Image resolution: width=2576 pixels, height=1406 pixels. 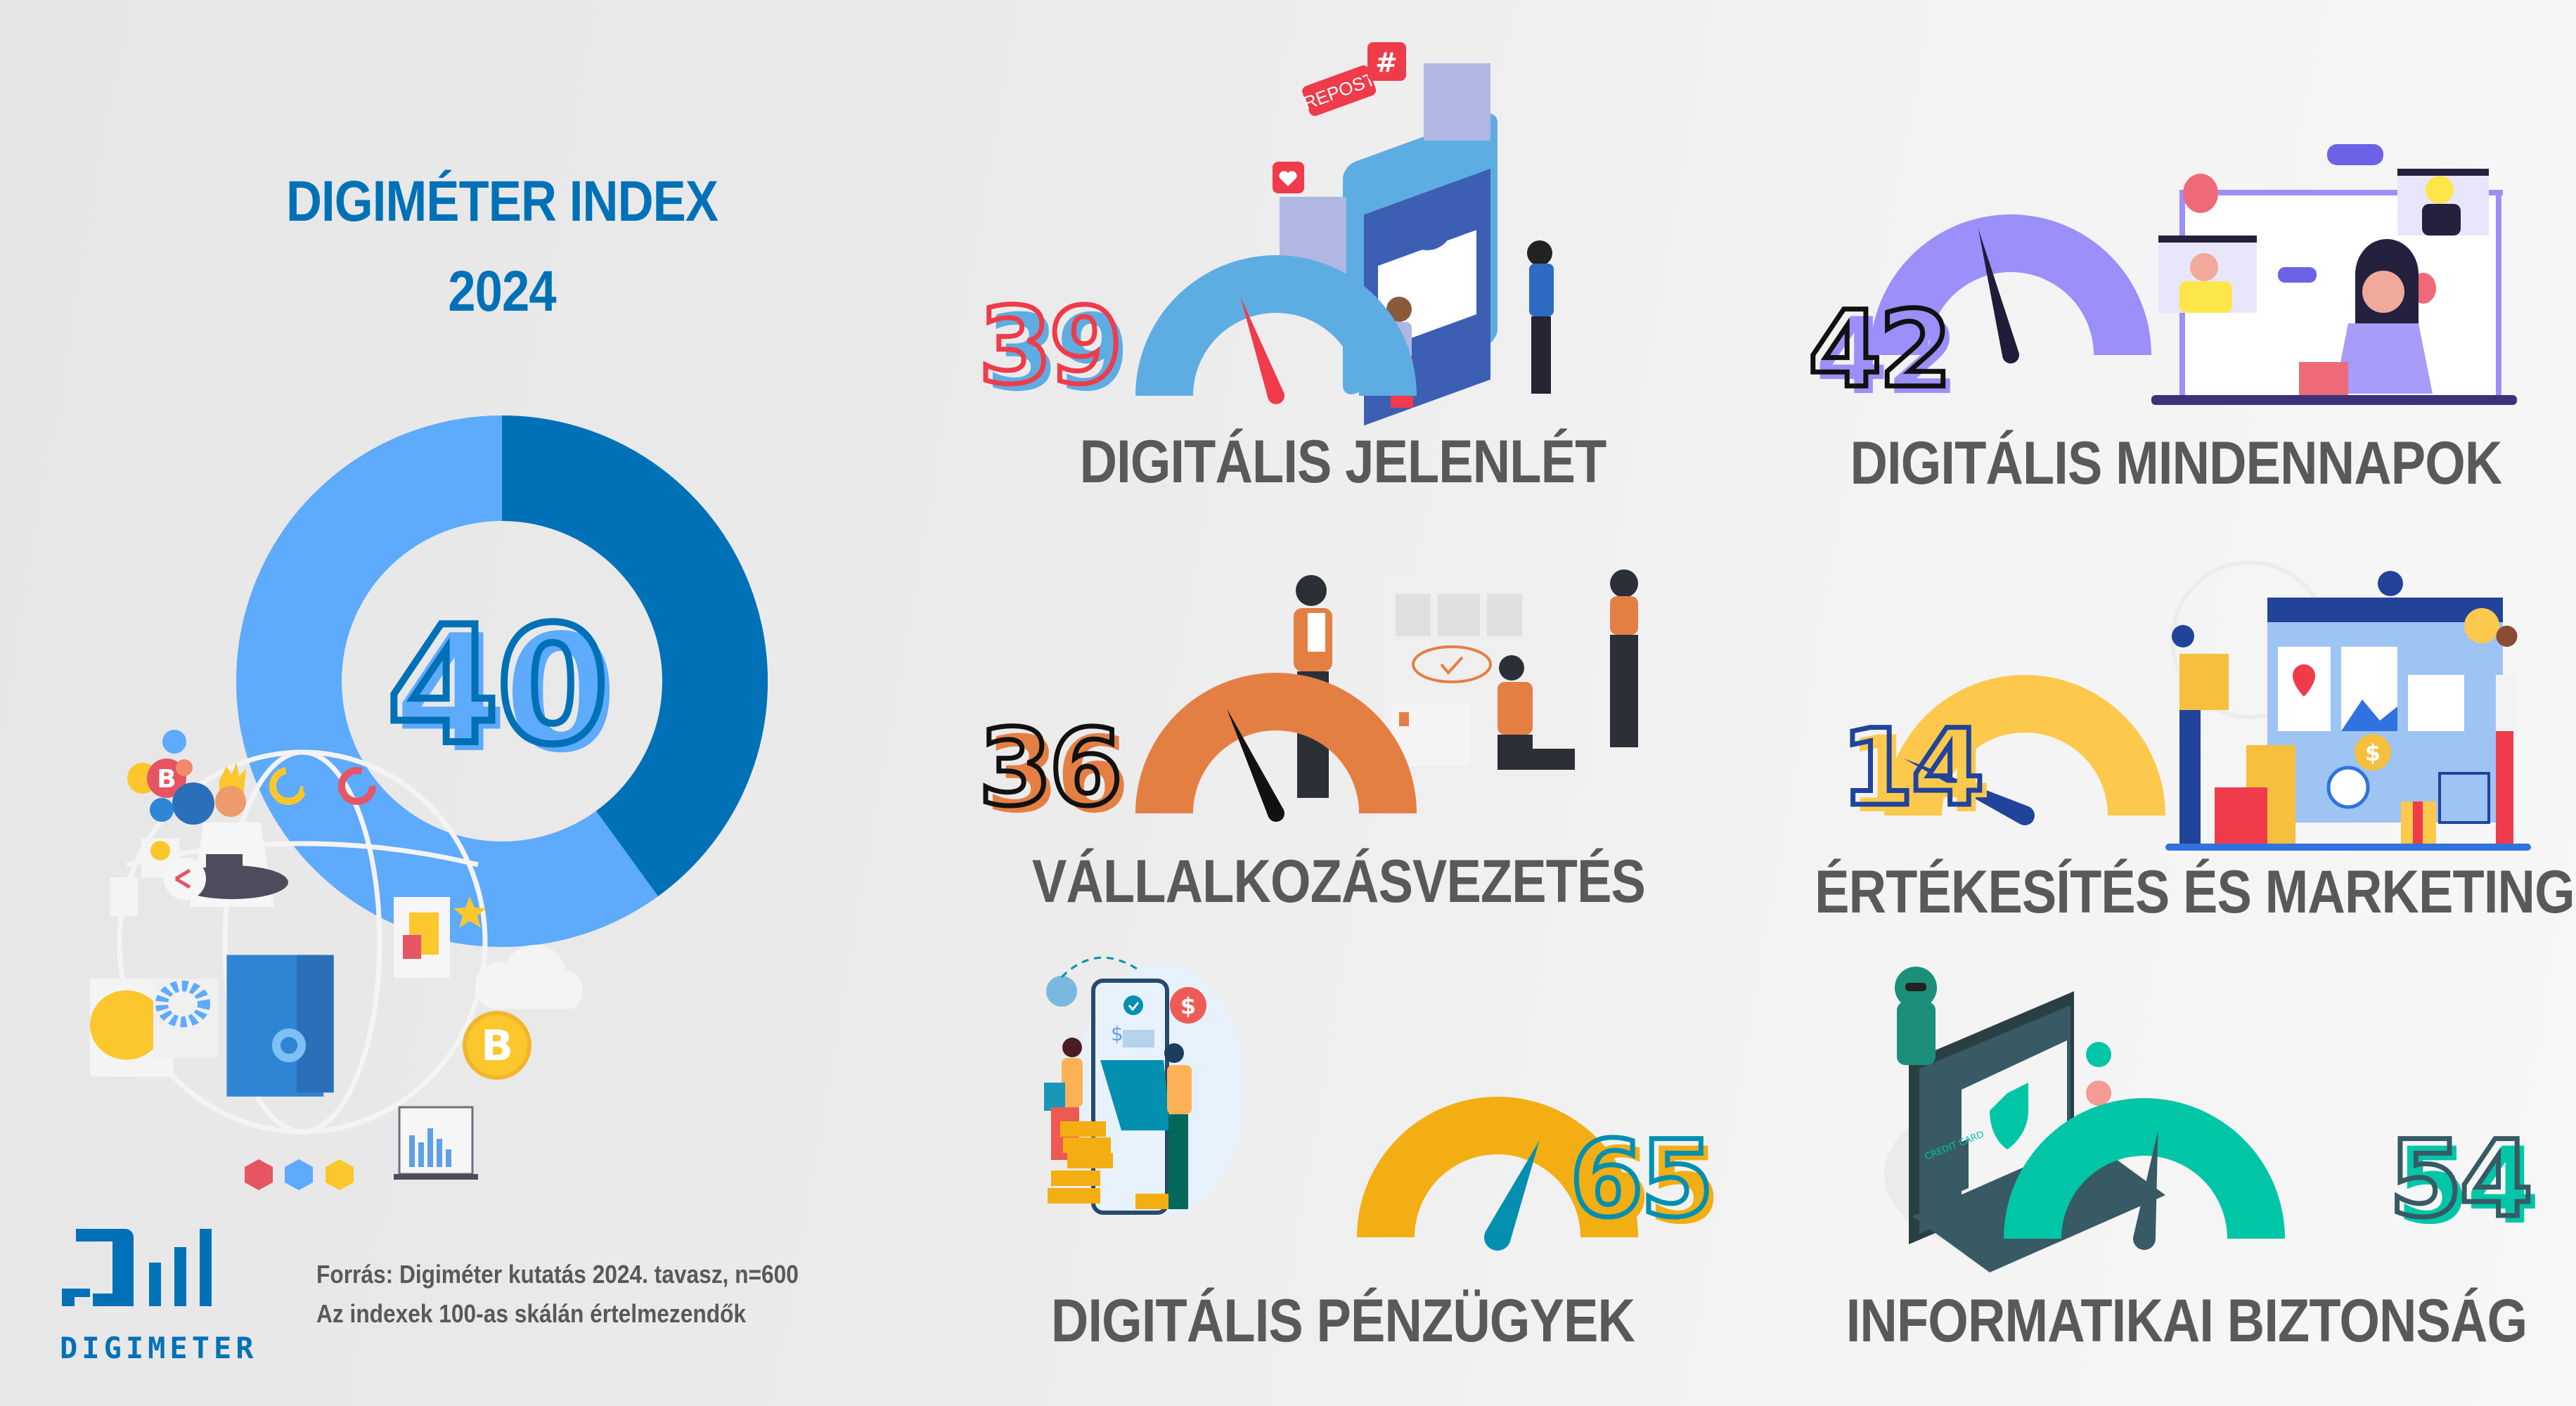 What do you see at coordinates (1338, 881) in the screenshot?
I see `label-vallalkozasvezetes: VÁLLALKOZÁSVEZETÉS` at bounding box center [1338, 881].